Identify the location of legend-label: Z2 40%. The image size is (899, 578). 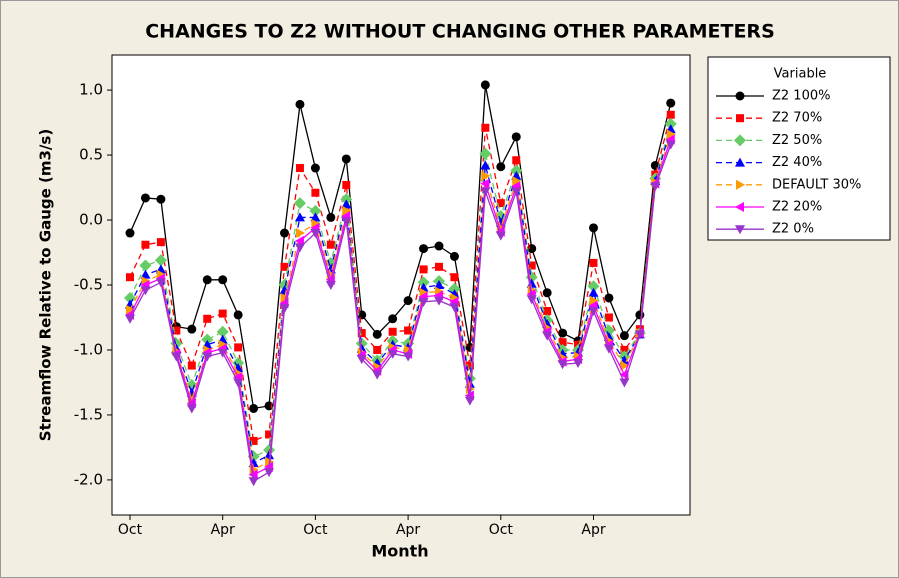
(797, 162).